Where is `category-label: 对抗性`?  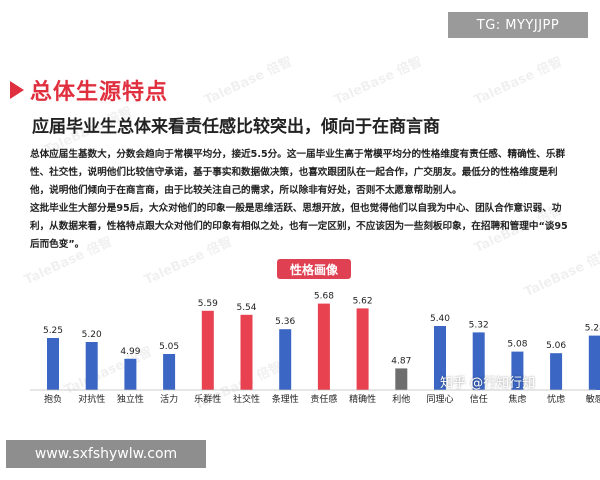
category-label: 对抗性 is located at coordinates (91, 399).